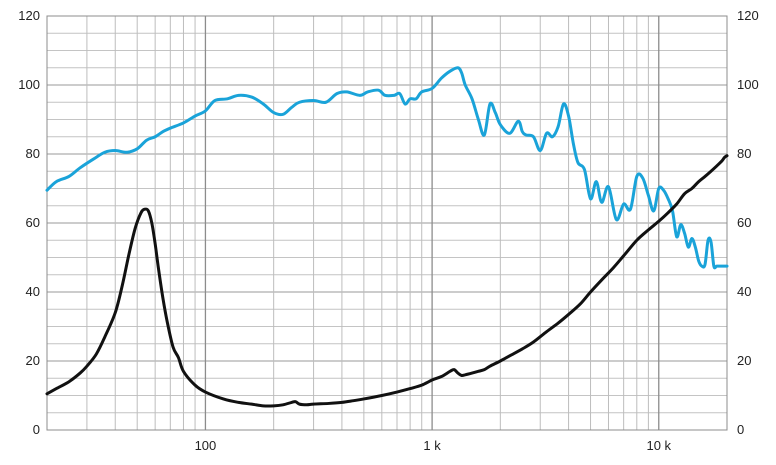  What do you see at coordinates (36, 429) in the screenshot?
I see `y-tick-label: 0` at bounding box center [36, 429].